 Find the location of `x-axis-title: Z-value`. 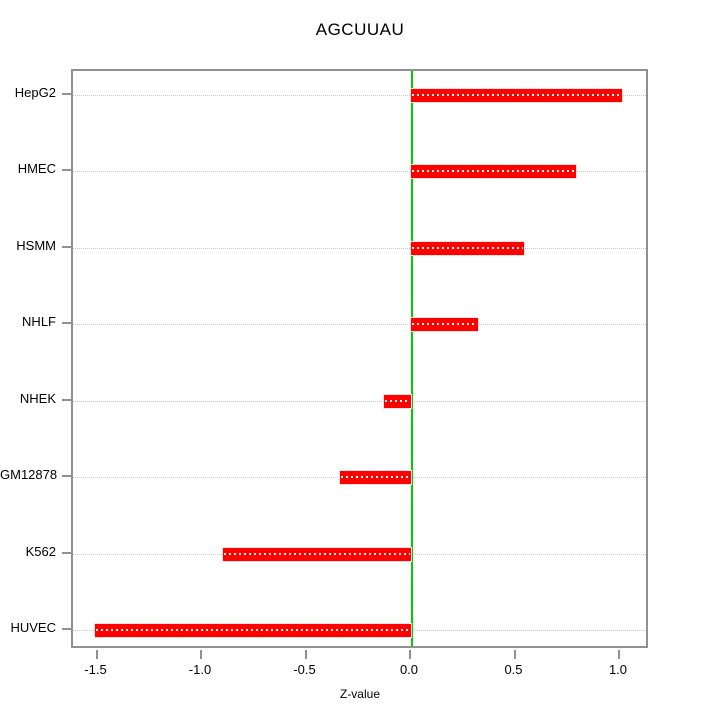

x-axis-title: Z-value is located at coordinates (359, 694).